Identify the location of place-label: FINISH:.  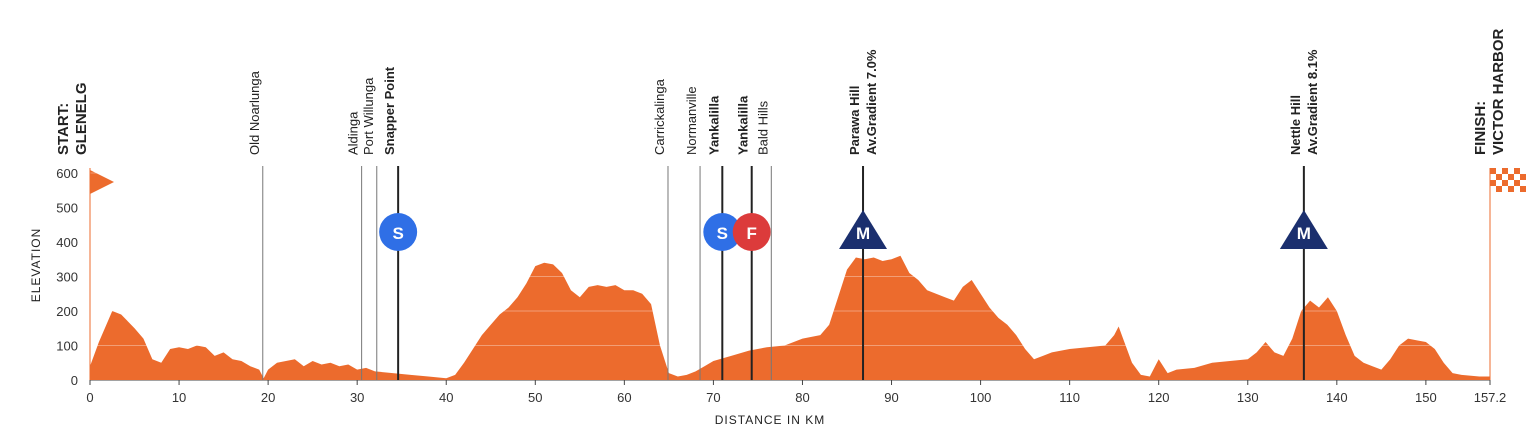
(1480, 128).